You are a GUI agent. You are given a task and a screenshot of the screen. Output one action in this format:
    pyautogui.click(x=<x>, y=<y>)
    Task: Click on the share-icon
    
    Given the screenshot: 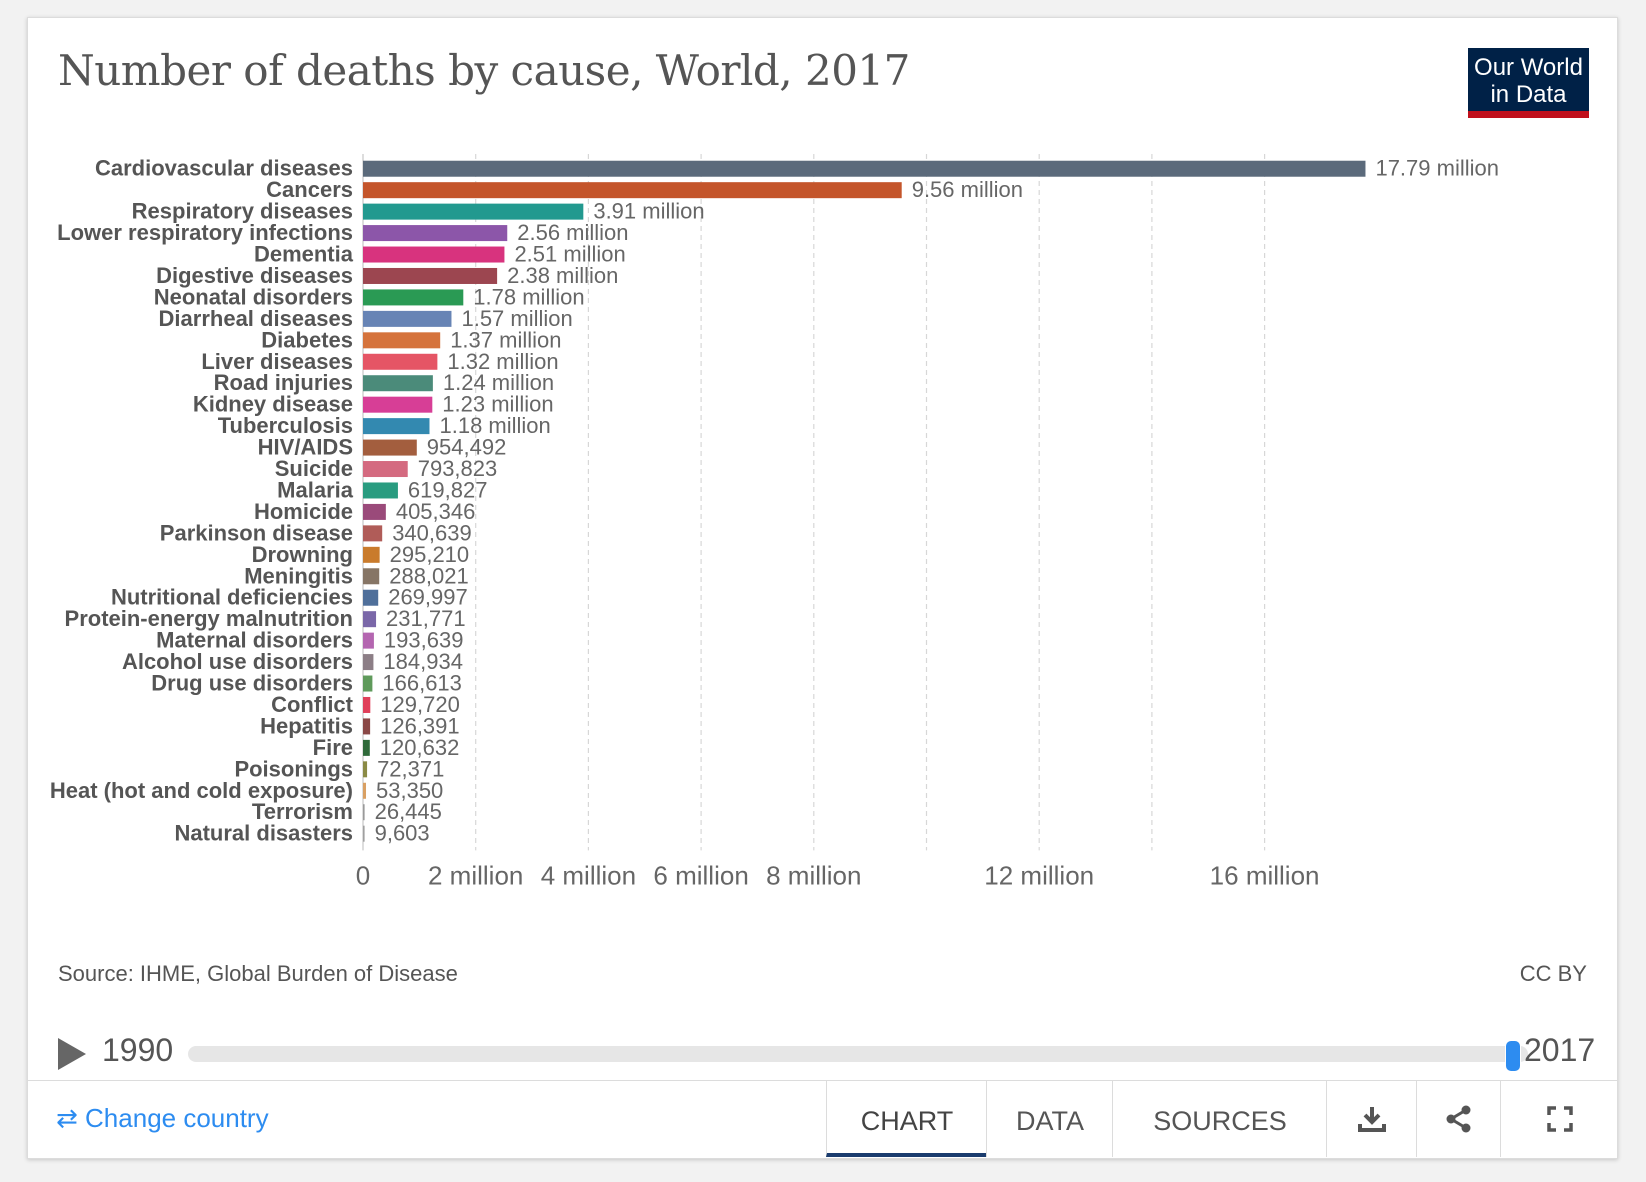 What is the action you would take?
    pyautogui.click(x=1458, y=1119)
    